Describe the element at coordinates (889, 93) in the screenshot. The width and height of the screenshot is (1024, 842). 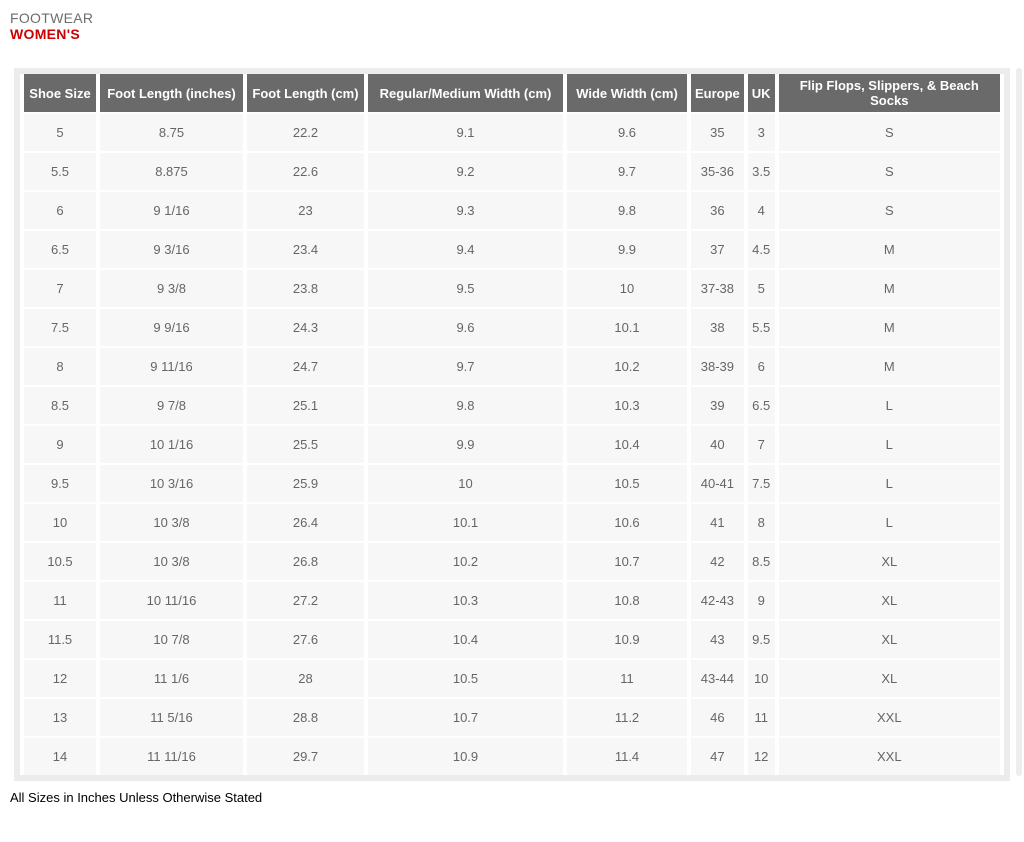
I see `column-header: Flip Flops, Slippers, & Beach Socks` at that location.